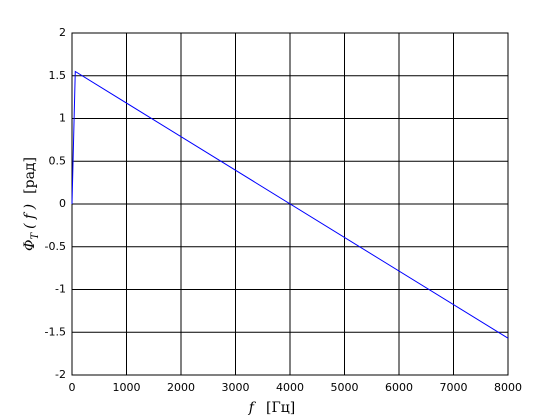 Image resolution: width=559 pixels, height=419 pixels. What do you see at coordinates (30, 245) in the screenshot?
I see `y-label-symbol: Φ` at bounding box center [30, 245].